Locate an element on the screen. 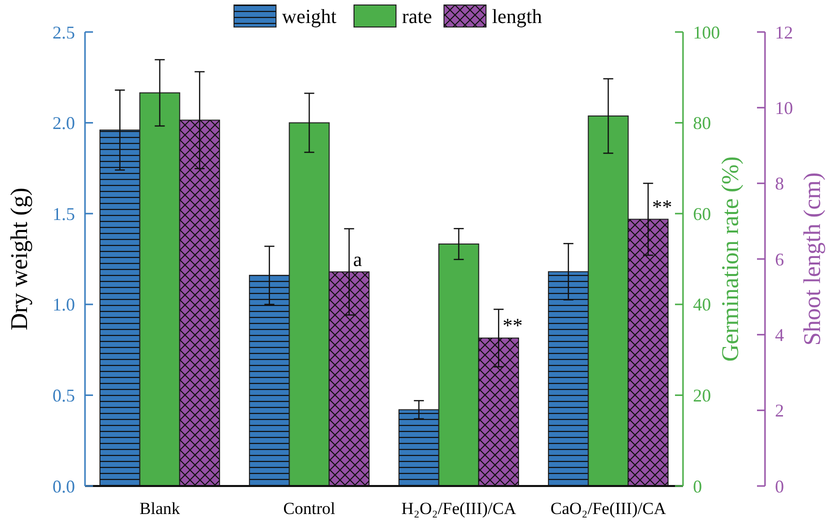 This screenshot has height=522, width=836. legend-label: rate is located at coordinates (417, 17).